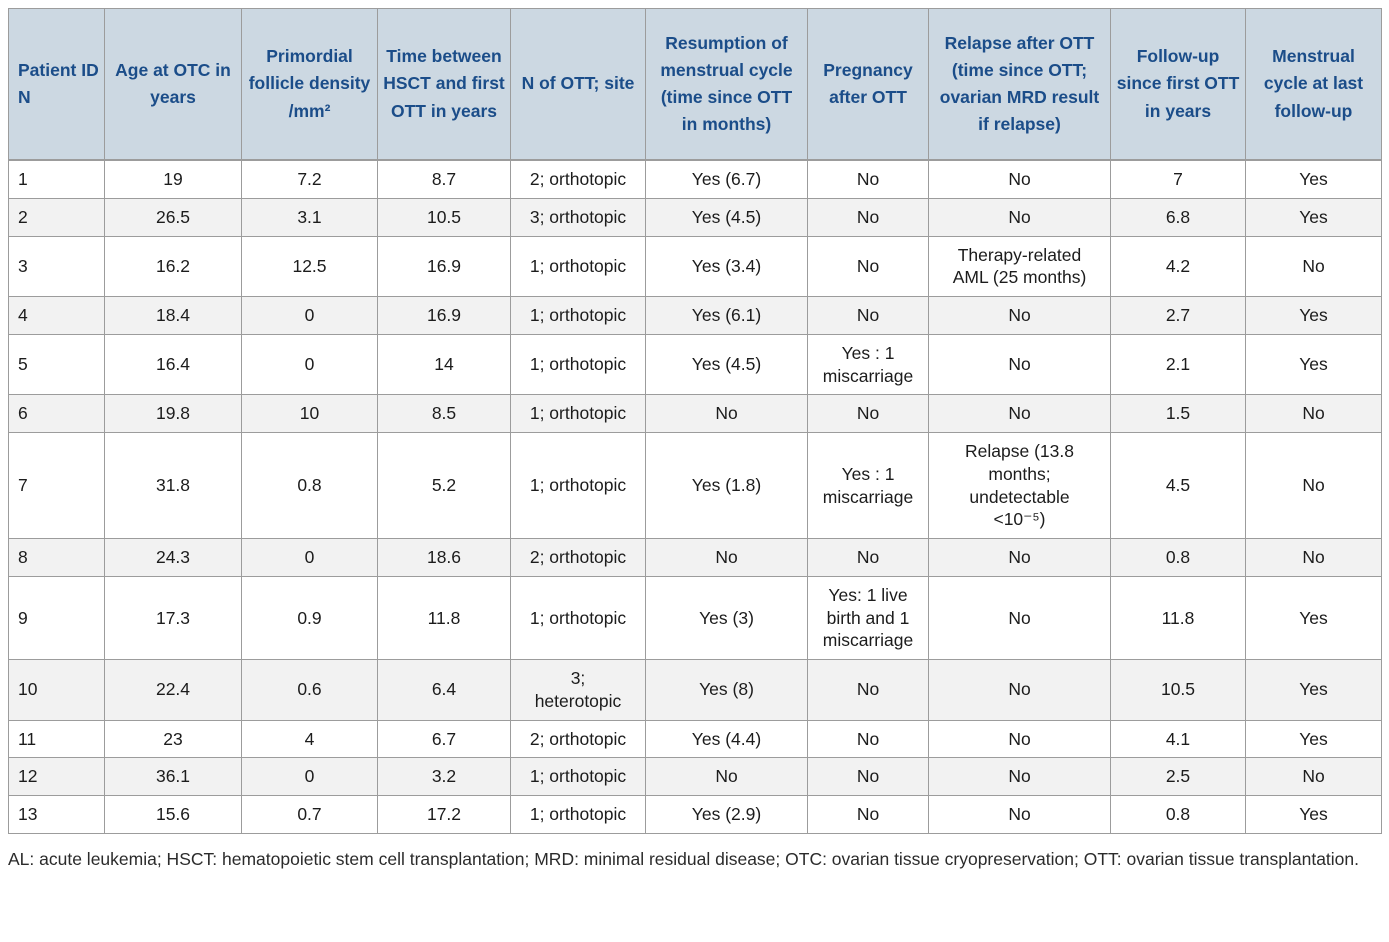  What do you see at coordinates (868, 364) in the screenshot?
I see `table-cell: Yes : 1 miscarriage` at bounding box center [868, 364].